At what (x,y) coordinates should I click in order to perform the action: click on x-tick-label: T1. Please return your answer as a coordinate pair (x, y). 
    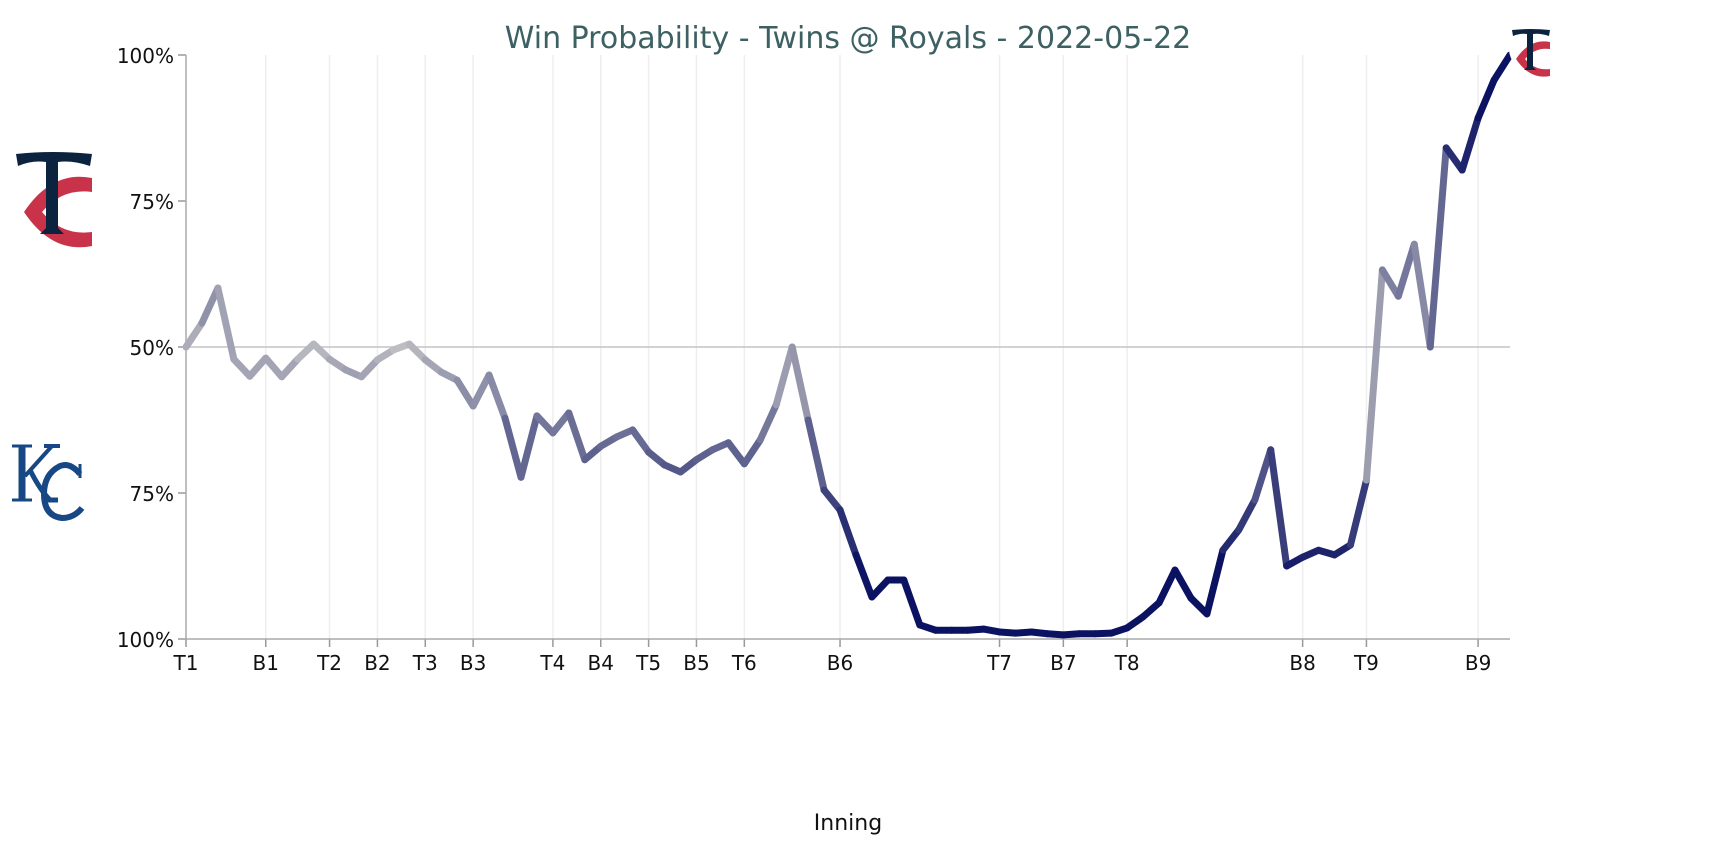
    Looking at the image, I should click on (186, 663).